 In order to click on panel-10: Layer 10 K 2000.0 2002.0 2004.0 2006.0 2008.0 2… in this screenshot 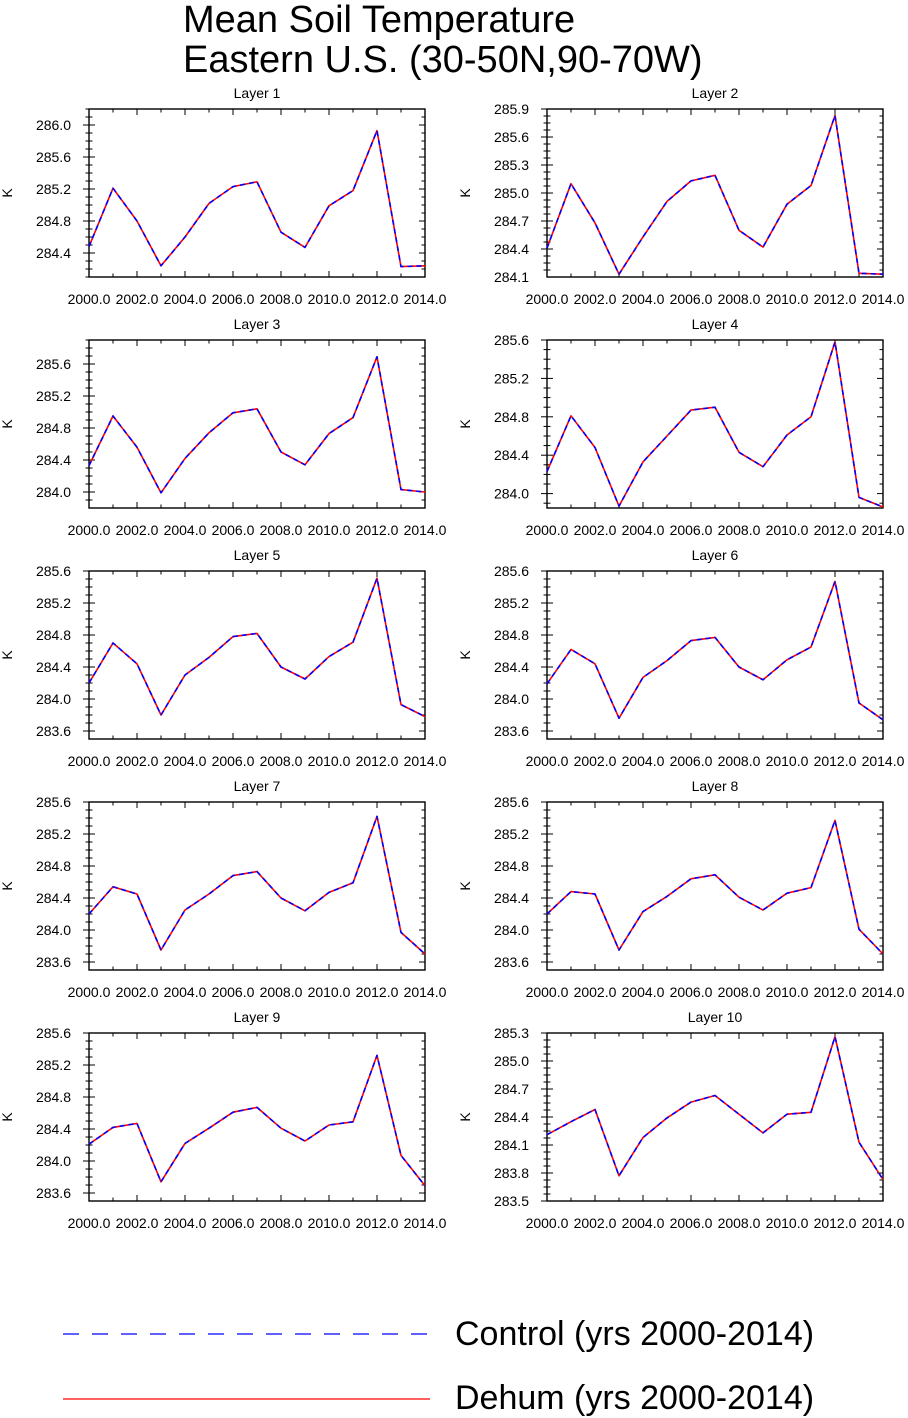, I will do `click(681, 1120)`.